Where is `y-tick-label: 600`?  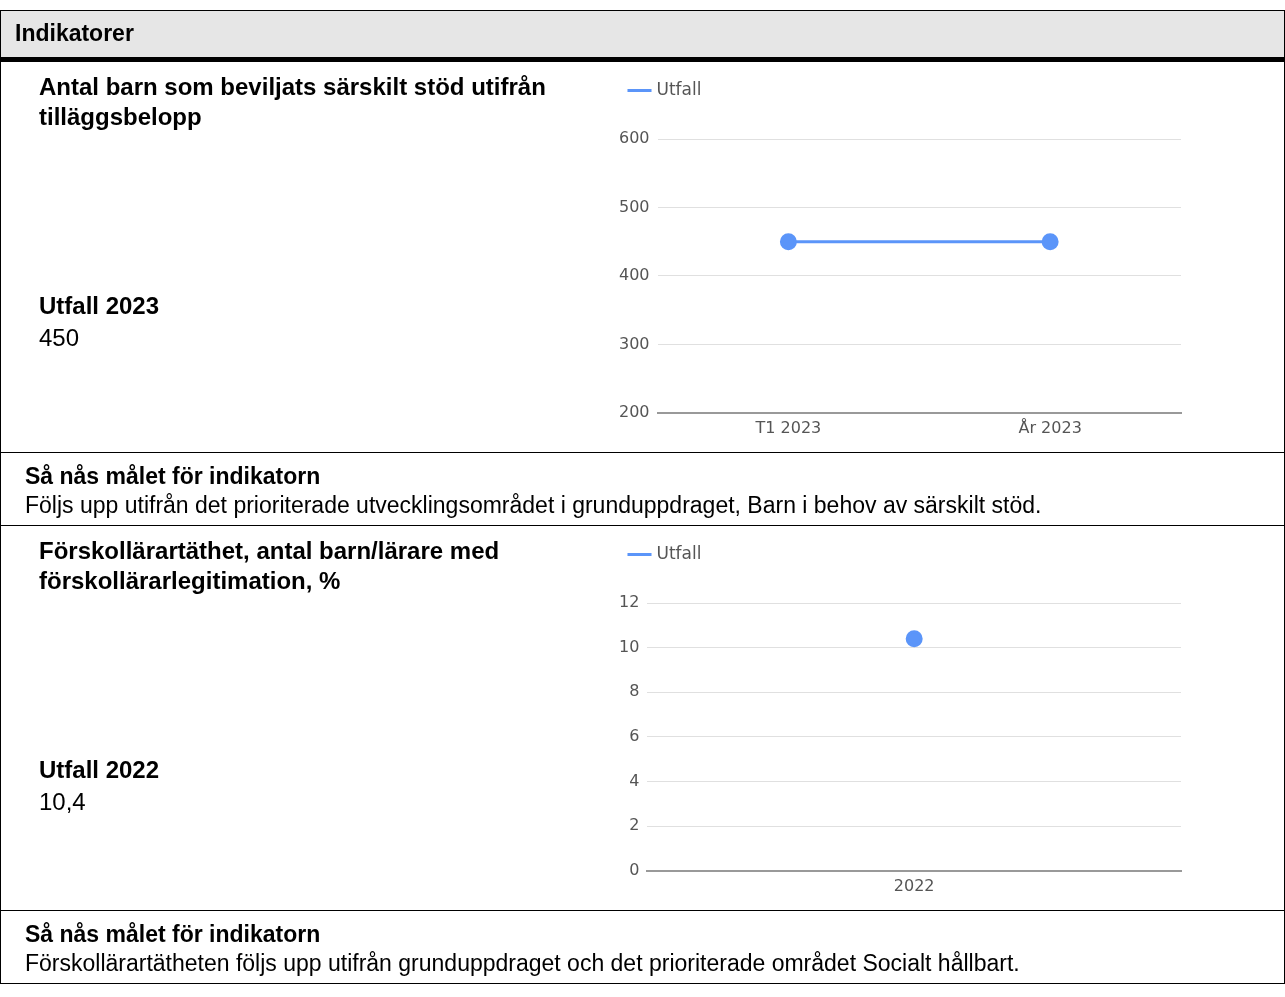 y-tick-label: 600 is located at coordinates (634, 138).